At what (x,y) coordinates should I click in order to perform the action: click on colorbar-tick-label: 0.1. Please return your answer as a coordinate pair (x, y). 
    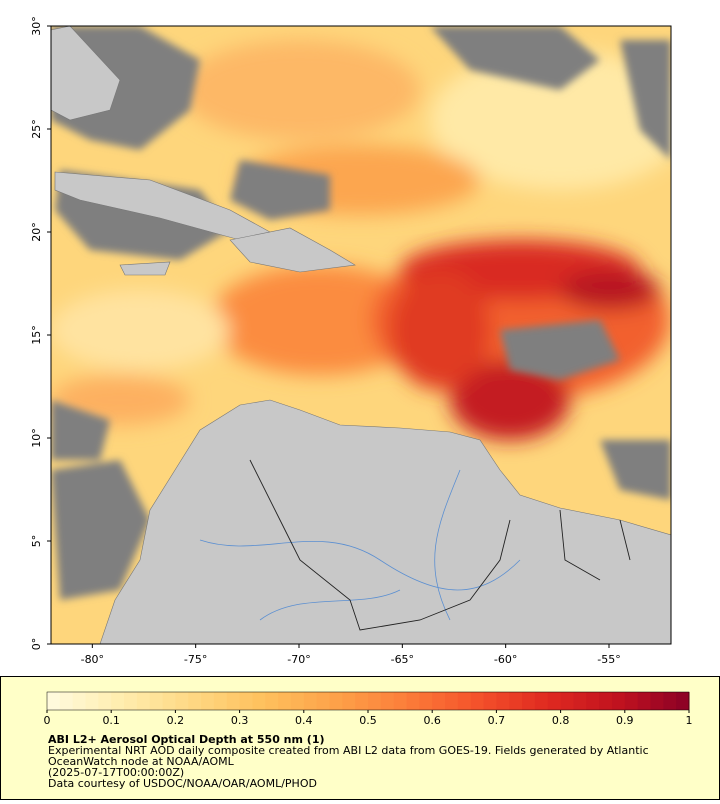
    Looking at the image, I should click on (111, 720).